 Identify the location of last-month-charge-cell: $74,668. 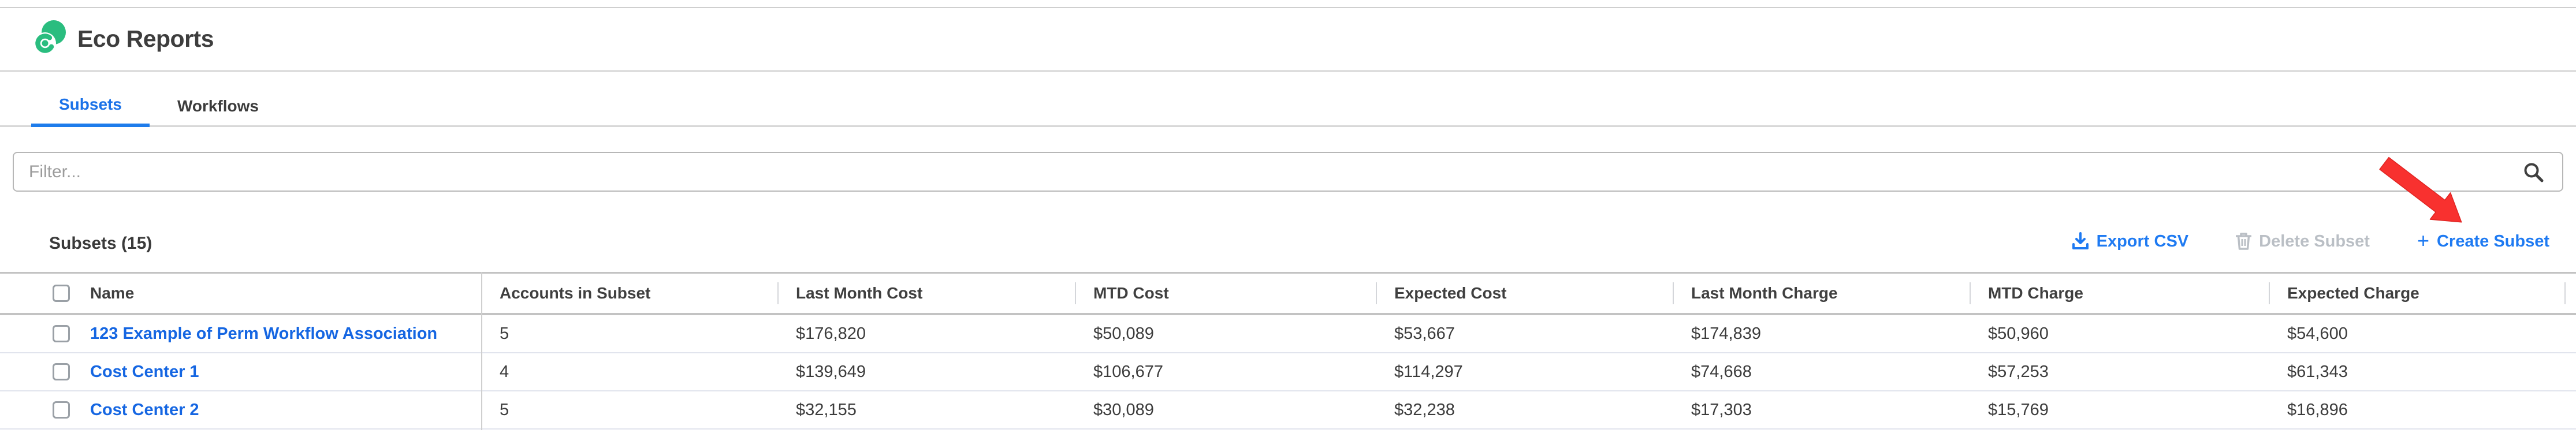
(1721, 371).